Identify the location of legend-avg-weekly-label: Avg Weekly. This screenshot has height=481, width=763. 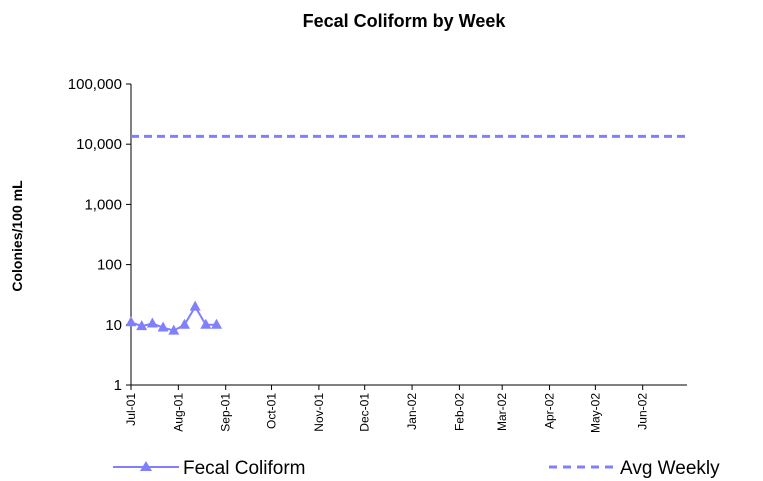
(670, 468).